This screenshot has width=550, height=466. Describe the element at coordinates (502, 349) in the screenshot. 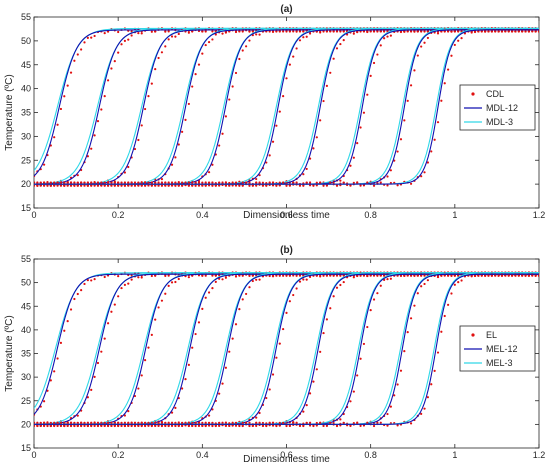

I see `legend-label: MEL-12` at that location.